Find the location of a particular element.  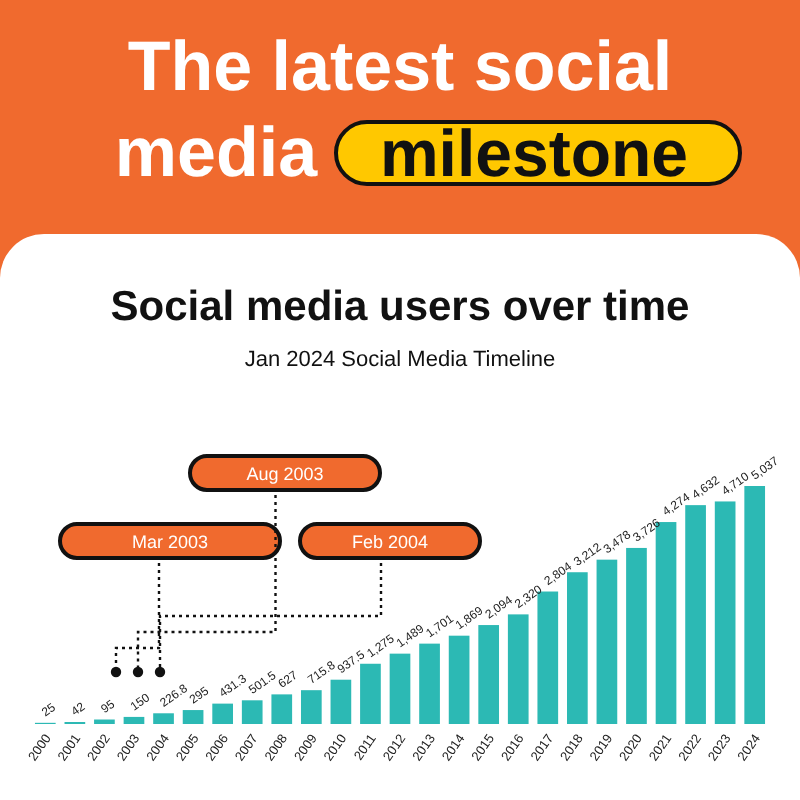

text: Aug 2003 is located at coordinates (285, 474).